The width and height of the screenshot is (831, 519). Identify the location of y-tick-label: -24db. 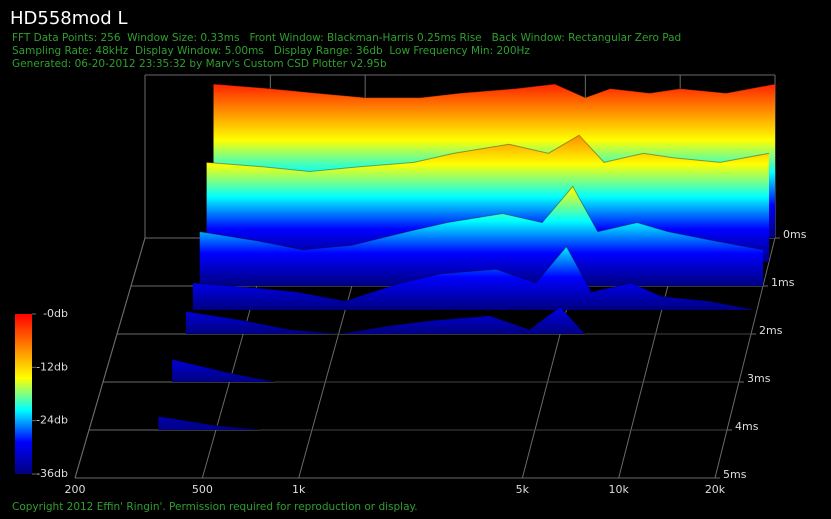
(52, 420).